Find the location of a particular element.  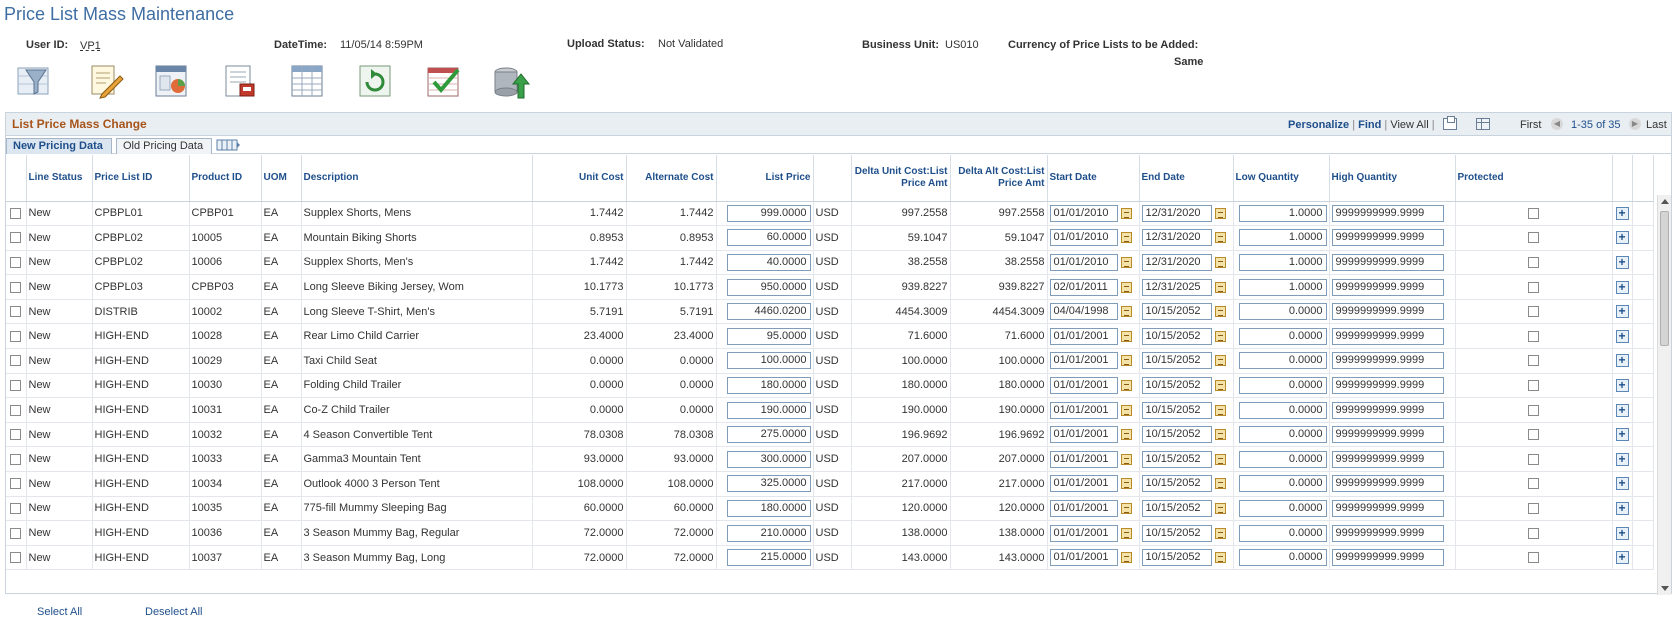

next-arrow-icon: ▶ is located at coordinates (1635, 124).